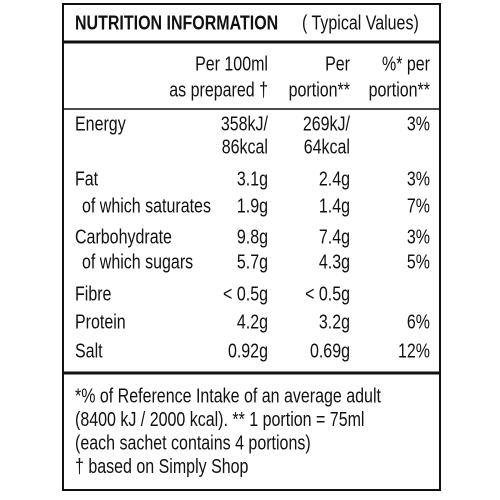  What do you see at coordinates (176, 23) in the screenshot?
I see `title: NUTRITION INFORMATION` at bounding box center [176, 23].